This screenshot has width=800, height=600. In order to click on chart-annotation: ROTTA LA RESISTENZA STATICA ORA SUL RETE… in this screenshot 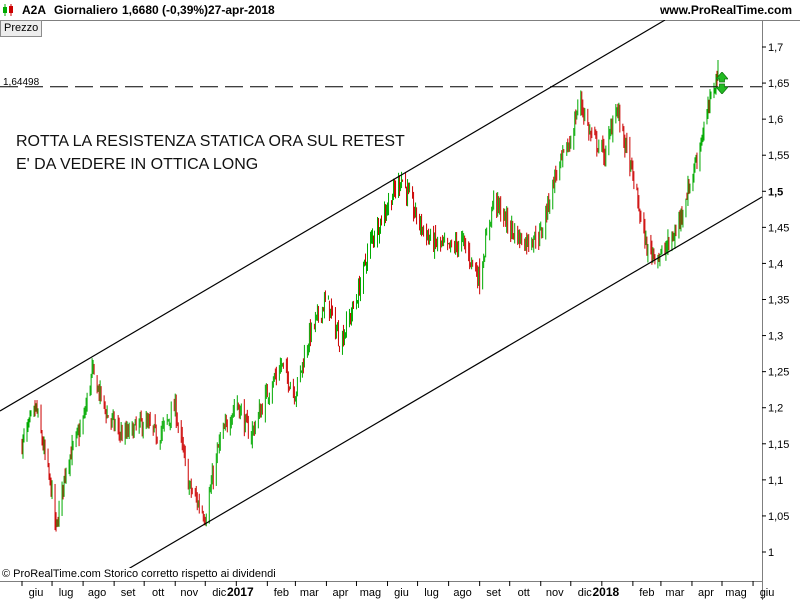, I will do `click(210, 153)`.